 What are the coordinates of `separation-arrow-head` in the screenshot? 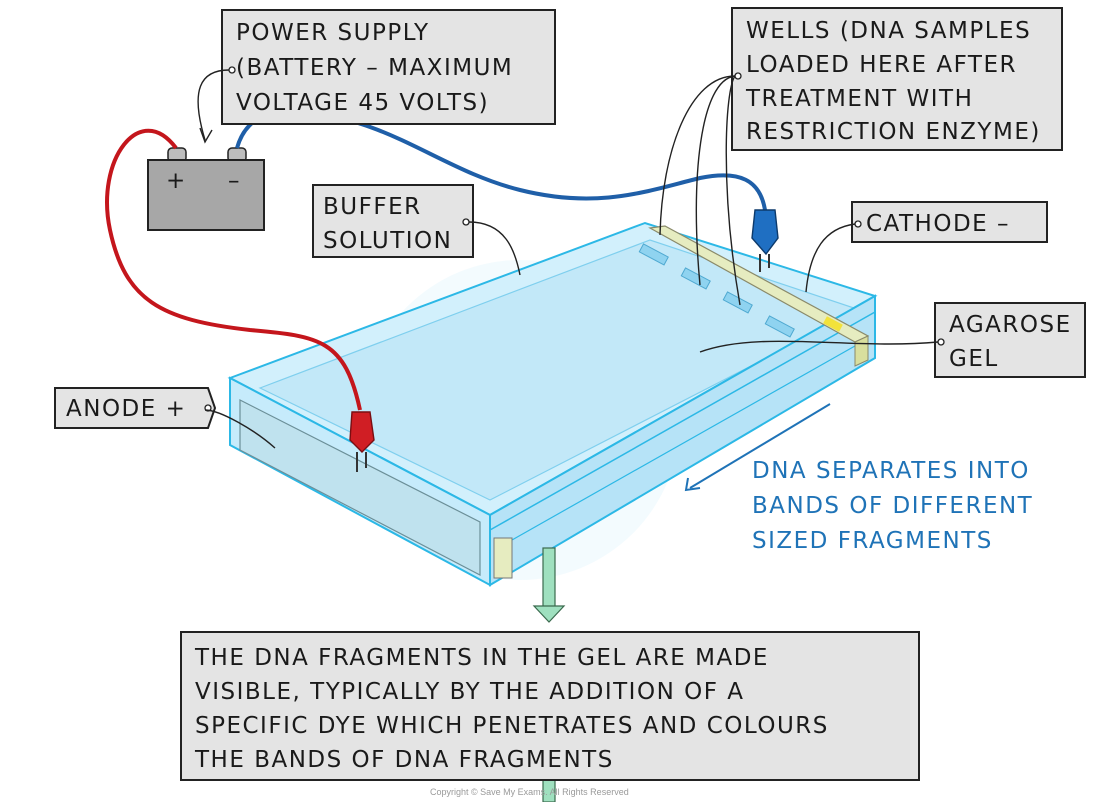 It's located at (692, 484).